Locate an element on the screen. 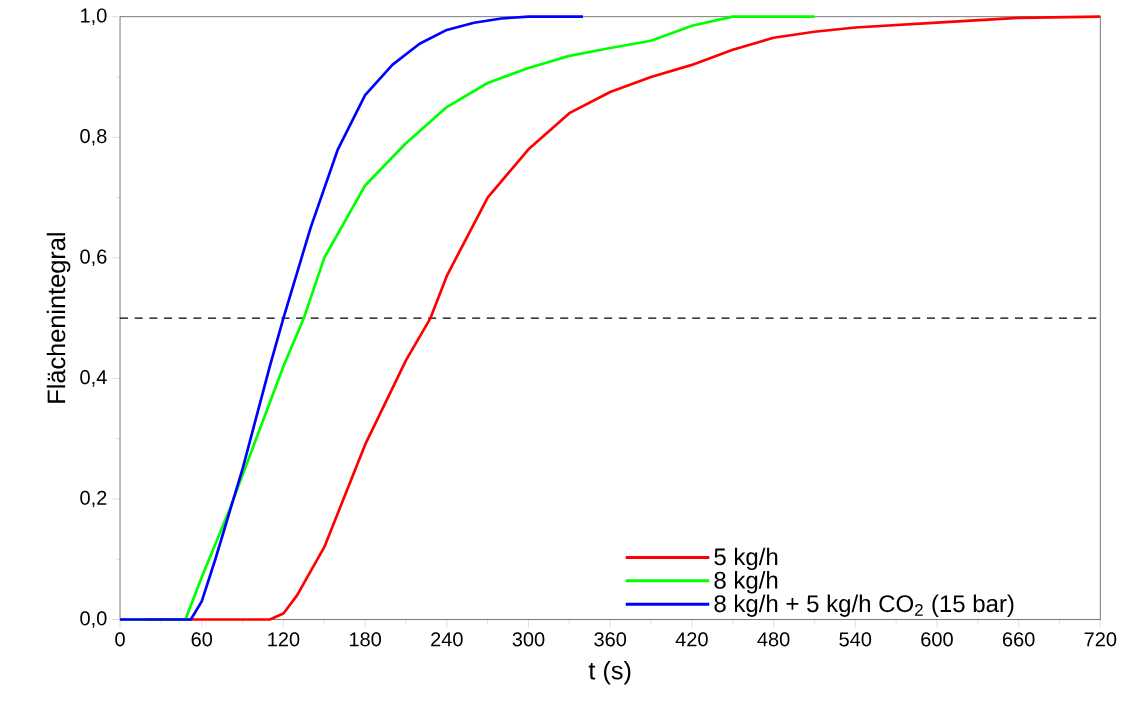 The width and height of the screenshot is (1127, 726). x-tick-label: 300 is located at coordinates (528, 639).